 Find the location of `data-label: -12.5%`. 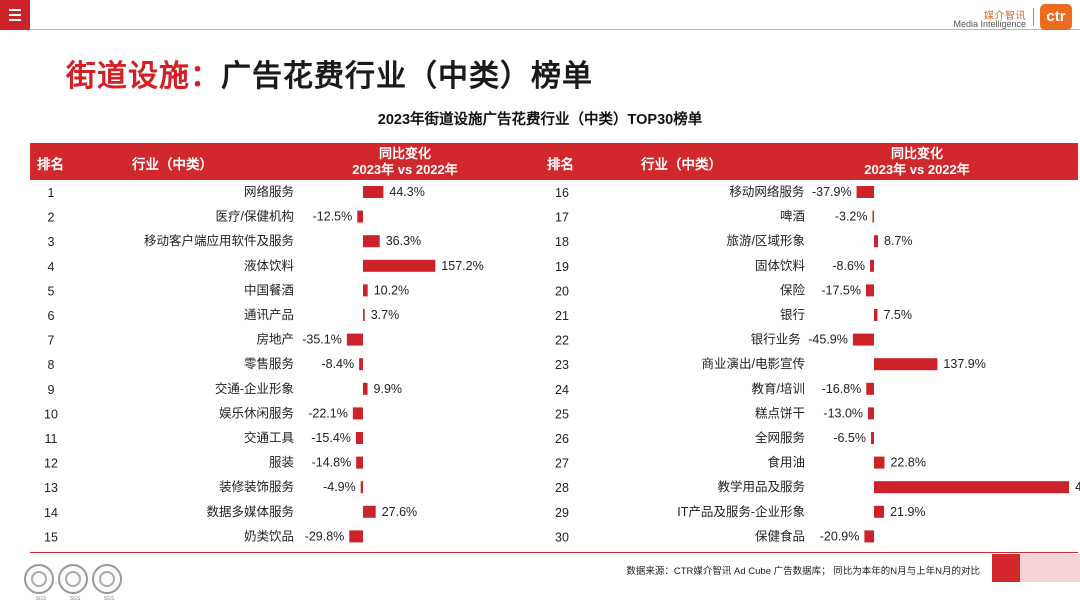

data-label: -12.5% is located at coordinates (333, 217).